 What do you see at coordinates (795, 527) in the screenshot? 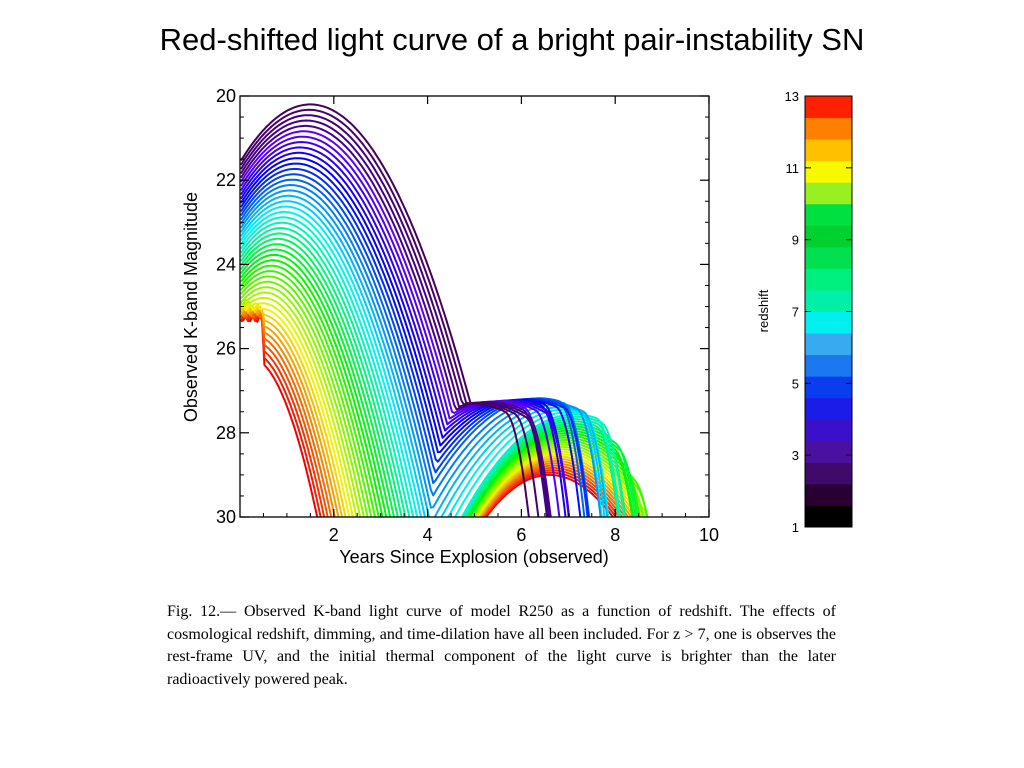
I see `colorbar-tick-label: 1` at bounding box center [795, 527].